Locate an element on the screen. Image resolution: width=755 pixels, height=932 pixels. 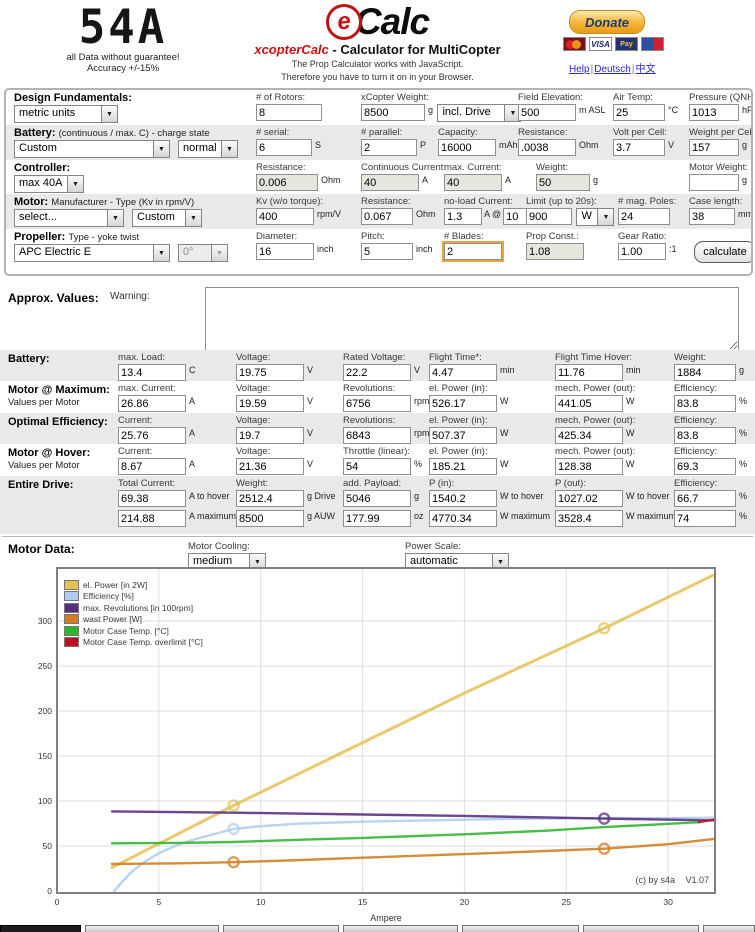
serial-input is located at coordinates (284, 147).